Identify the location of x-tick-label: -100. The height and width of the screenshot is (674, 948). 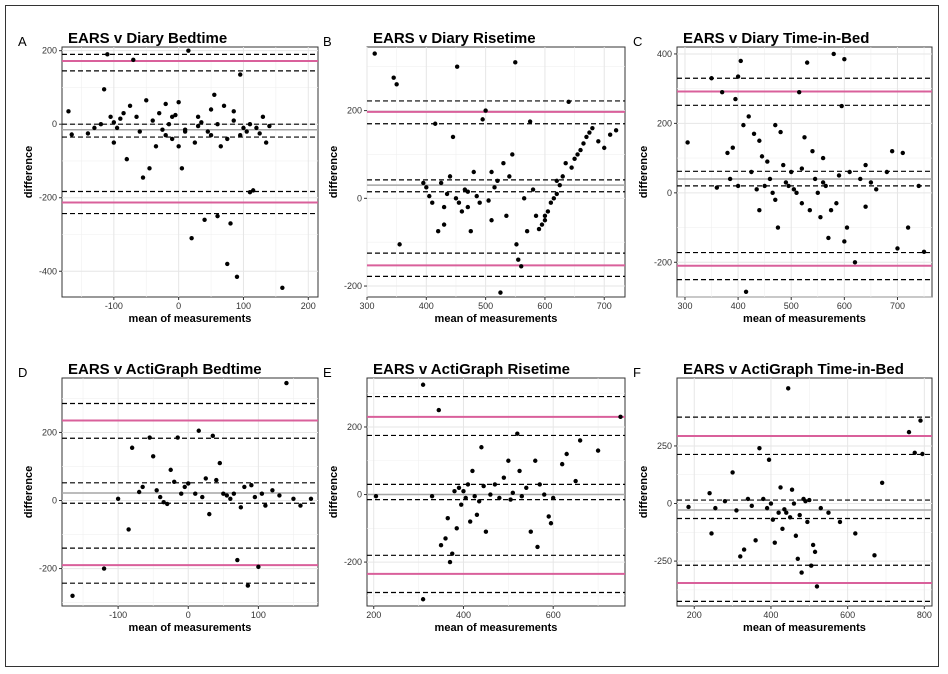
(114, 306).